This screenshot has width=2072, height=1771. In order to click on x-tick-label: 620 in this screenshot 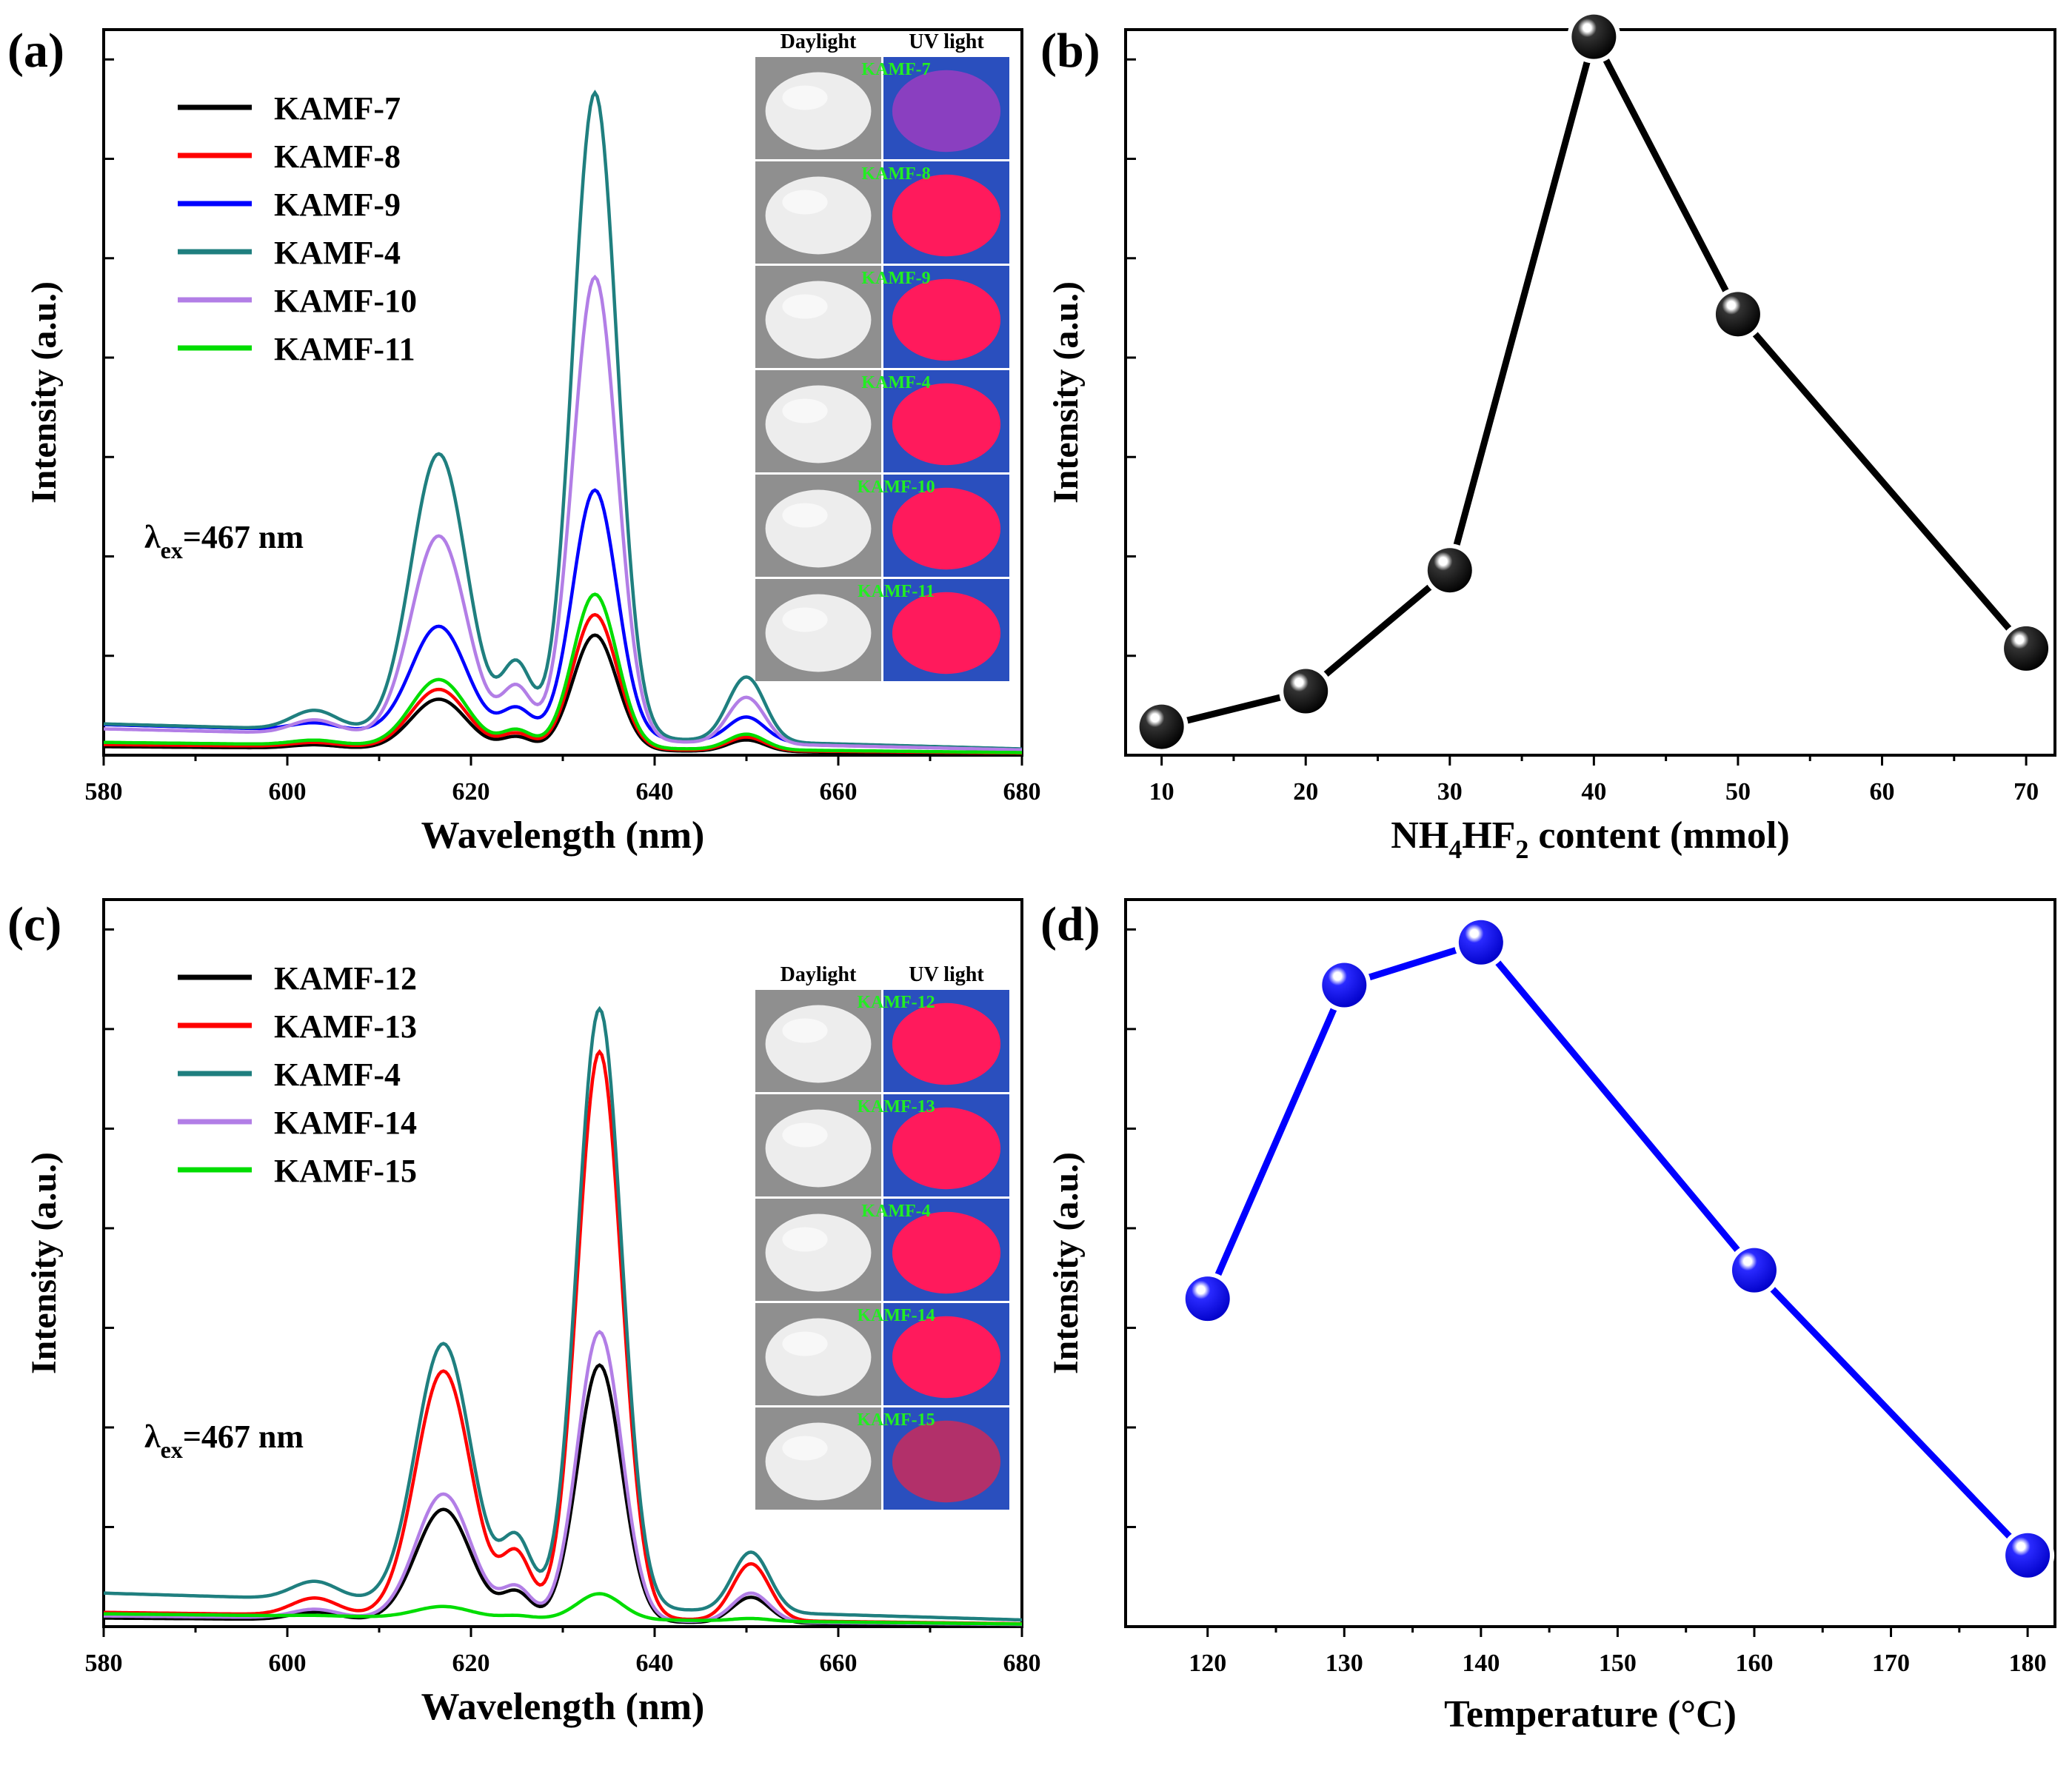, I will do `click(471, 1663)`.